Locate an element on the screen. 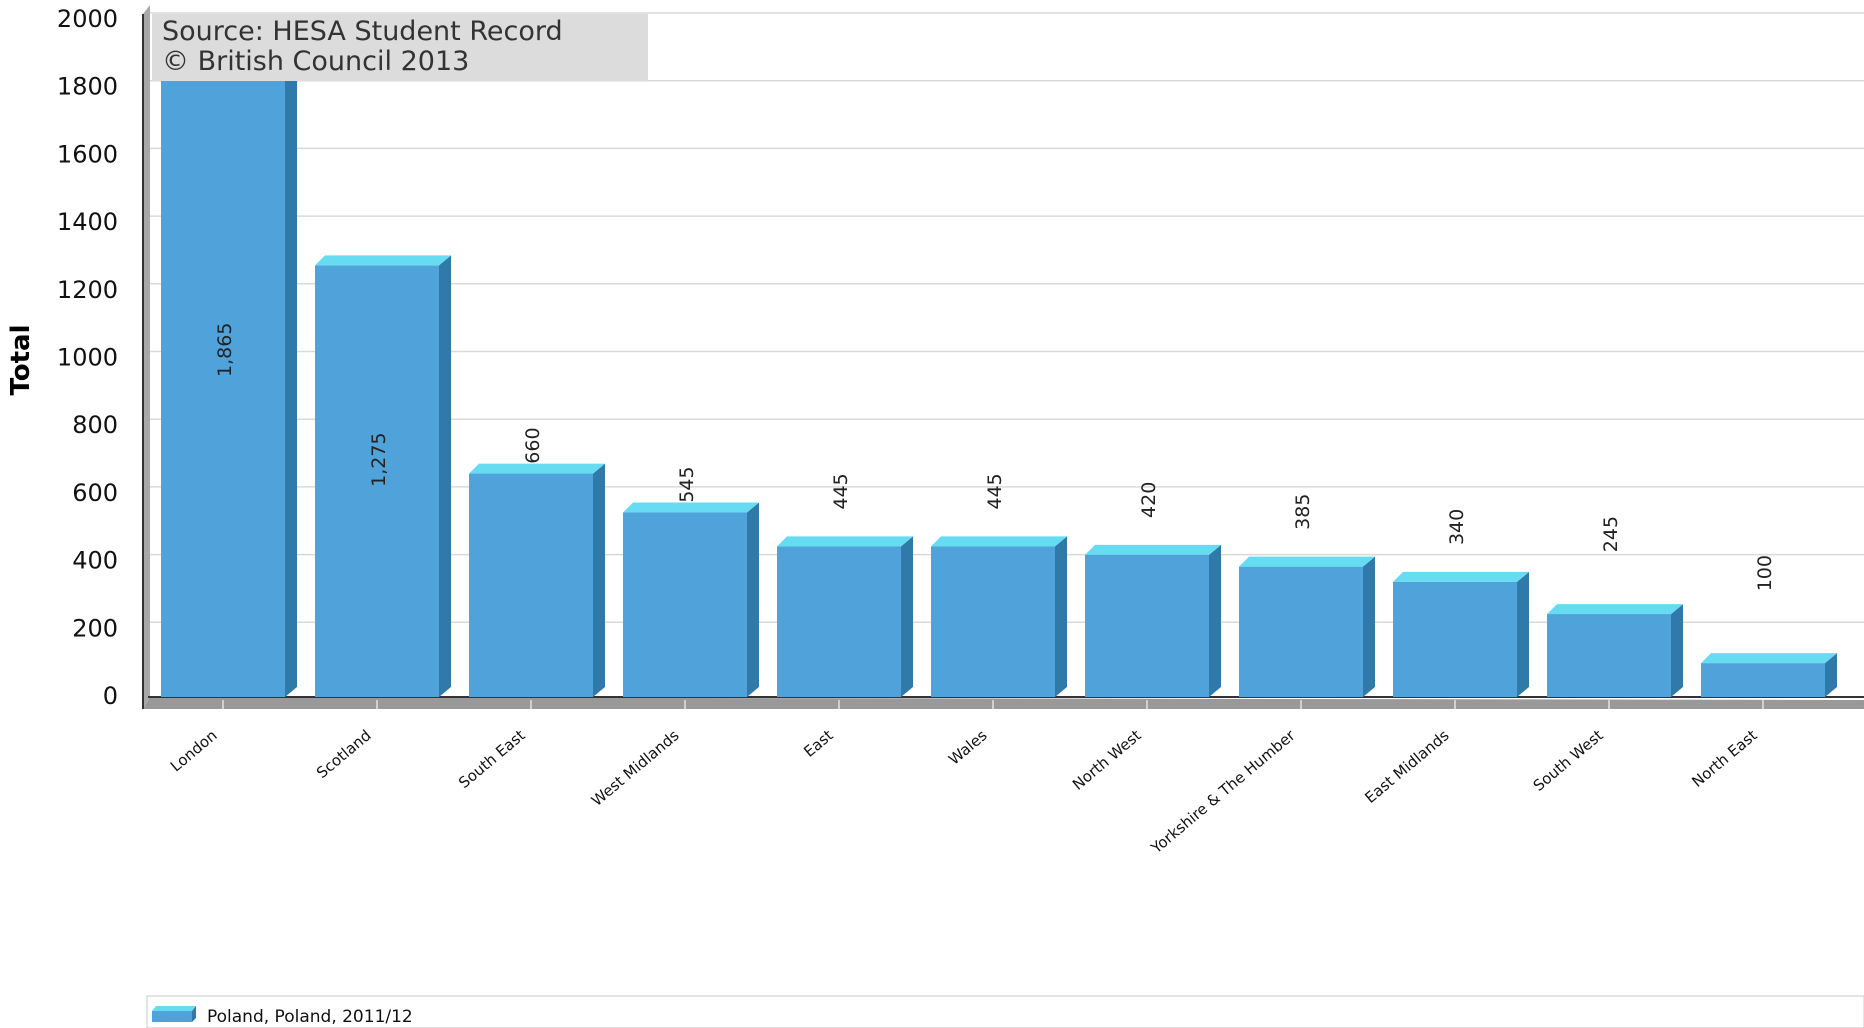 Image resolution: width=1864 pixels, height=1028 pixels. data-label: 545 is located at coordinates (687, 484).